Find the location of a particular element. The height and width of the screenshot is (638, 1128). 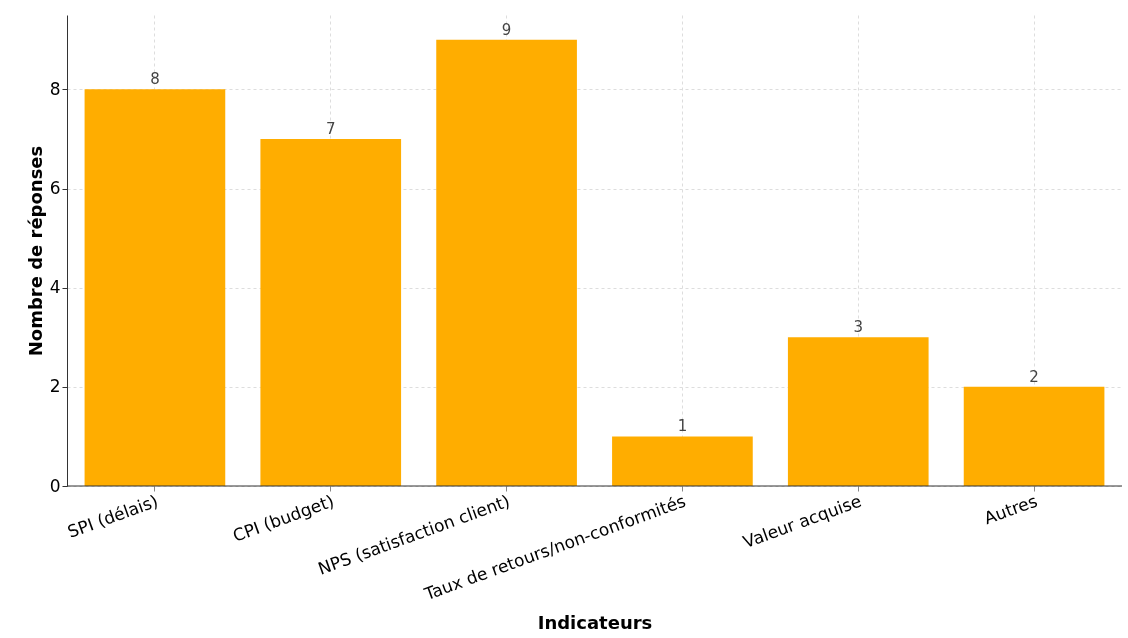

y-axis-title: Nombre de réponses is located at coordinates (35, 251).